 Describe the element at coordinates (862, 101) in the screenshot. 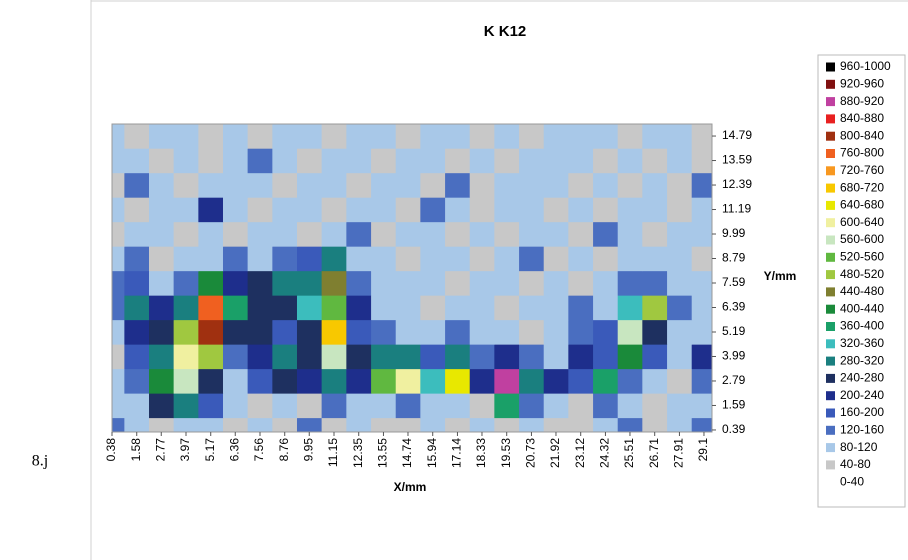

I see `legend-label: 880-920` at that location.